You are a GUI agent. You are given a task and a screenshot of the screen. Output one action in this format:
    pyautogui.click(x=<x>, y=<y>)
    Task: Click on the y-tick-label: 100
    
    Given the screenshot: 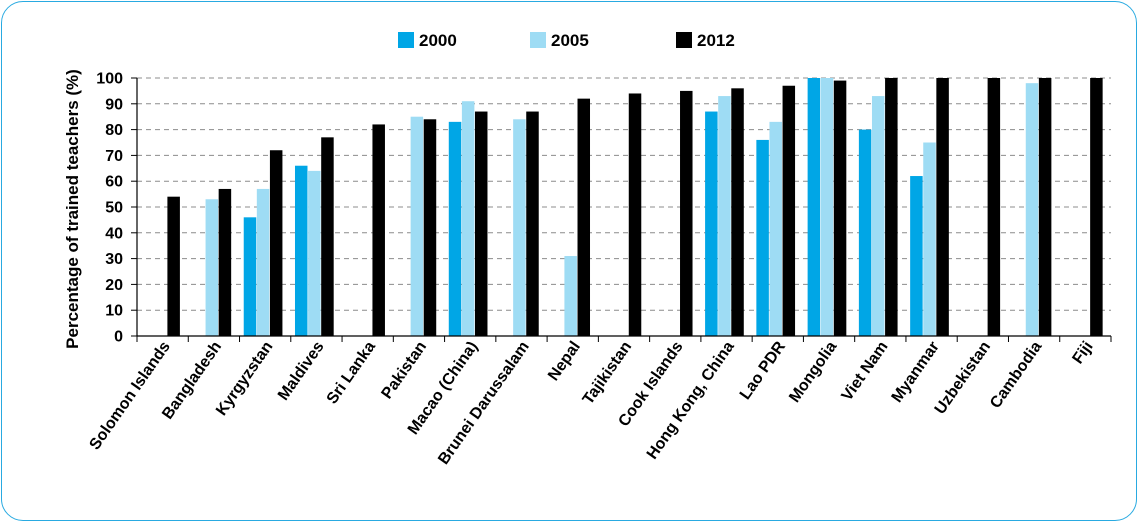 What is the action you would take?
    pyautogui.click(x=109, y=79)
    